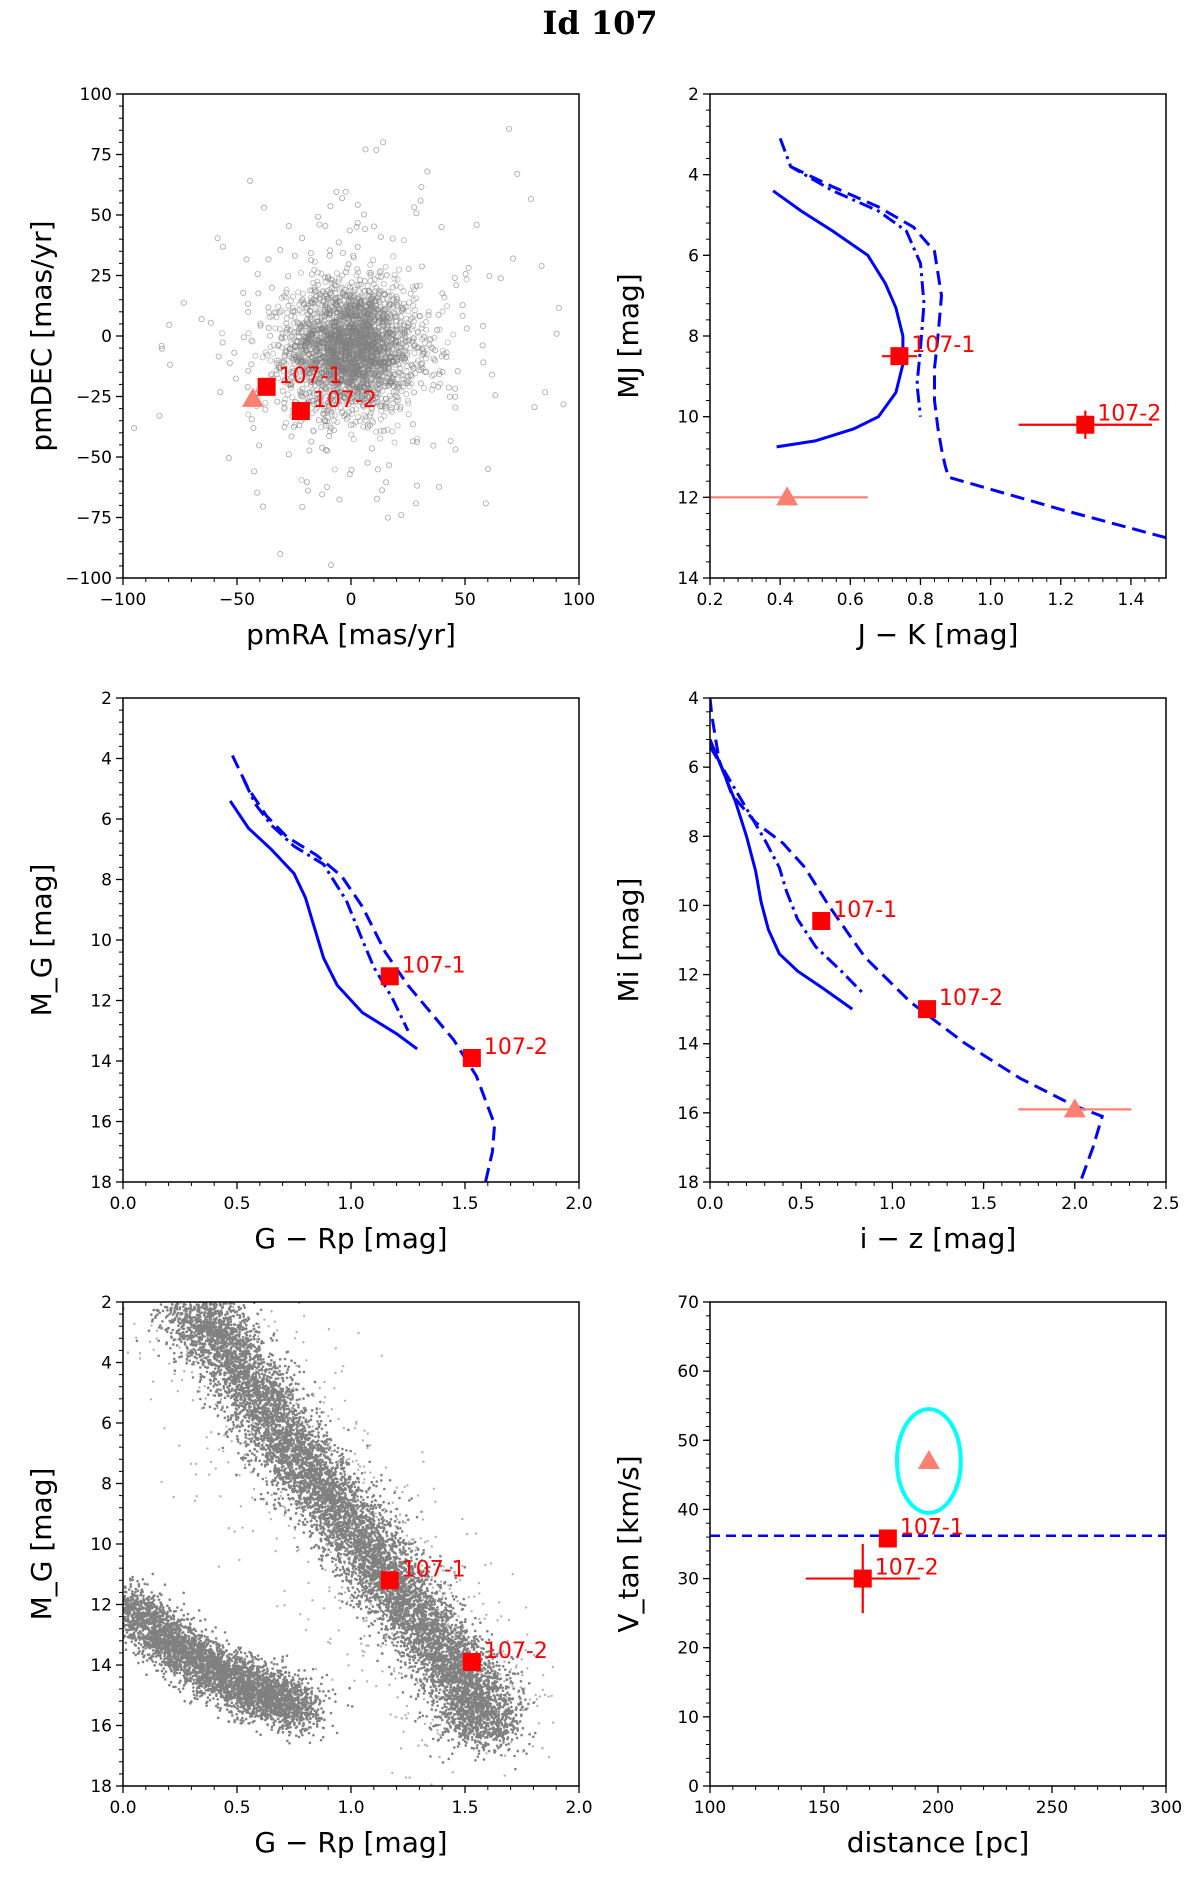  What do you see at coordinates (693, 337) in the screenshot?
I see `y-tick-label: 8` at bounding box center [693, 337].